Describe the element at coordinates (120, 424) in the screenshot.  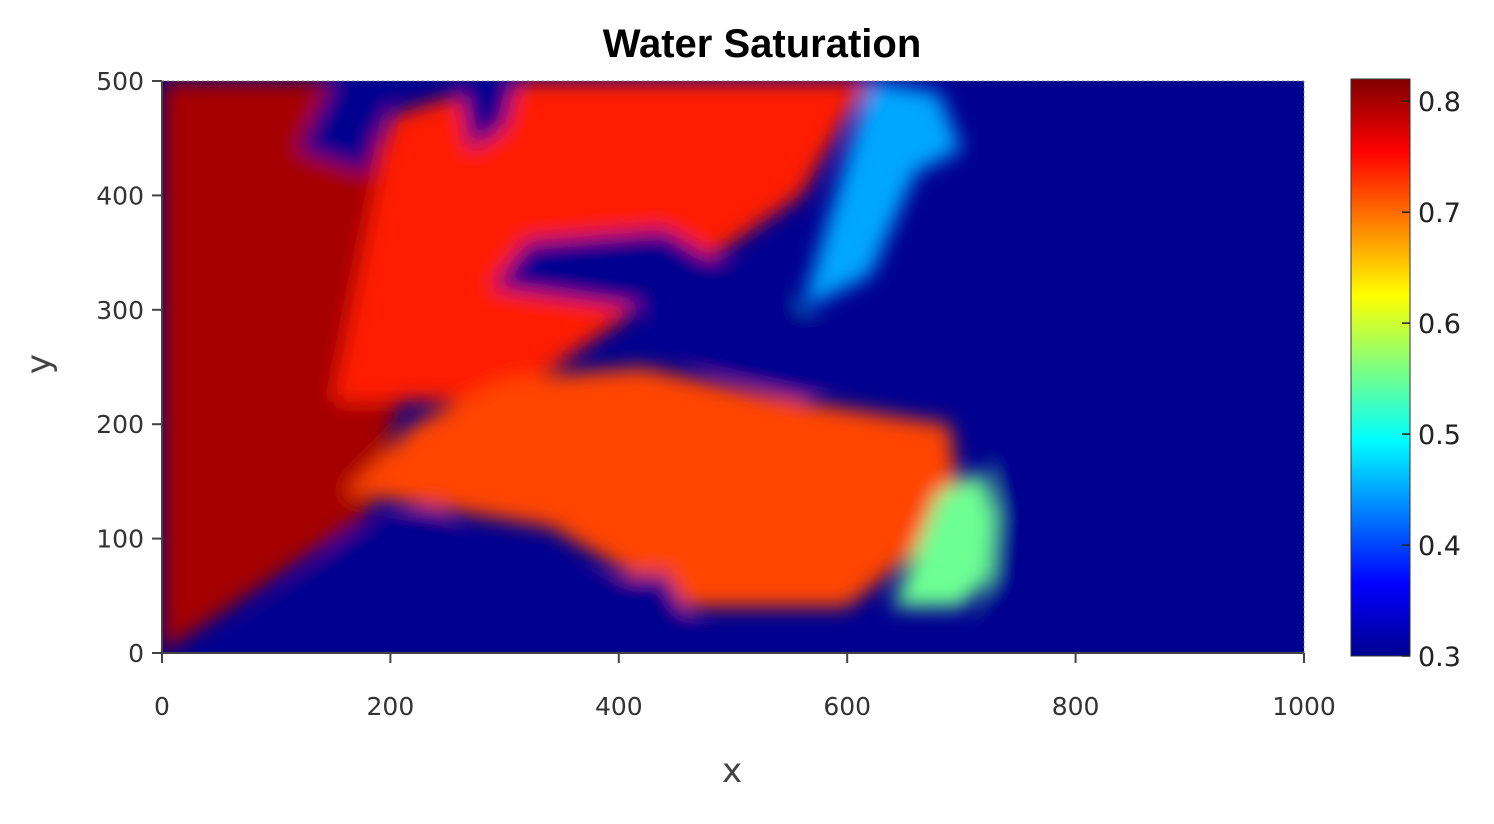
I see `y-tick-label: 200` at that location.